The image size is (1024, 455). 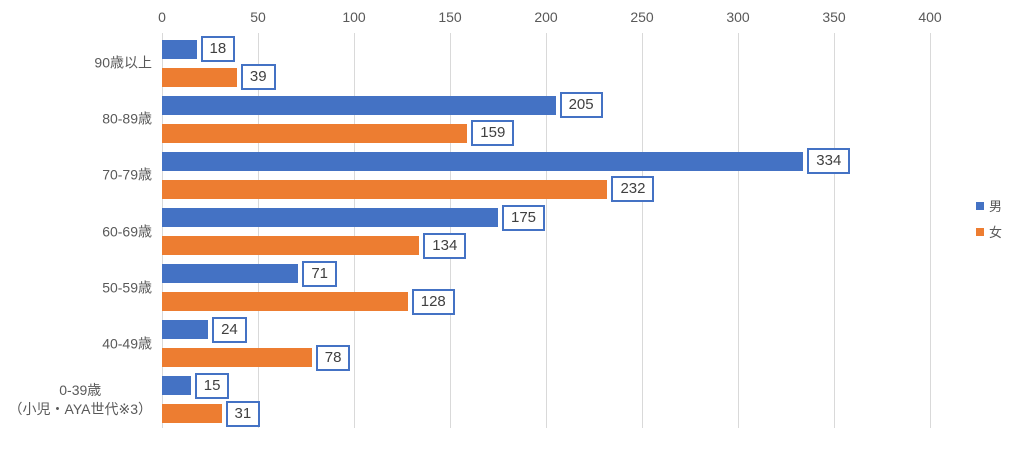 I want to click on x-tick-label: 300, so click(x=738, y=17).